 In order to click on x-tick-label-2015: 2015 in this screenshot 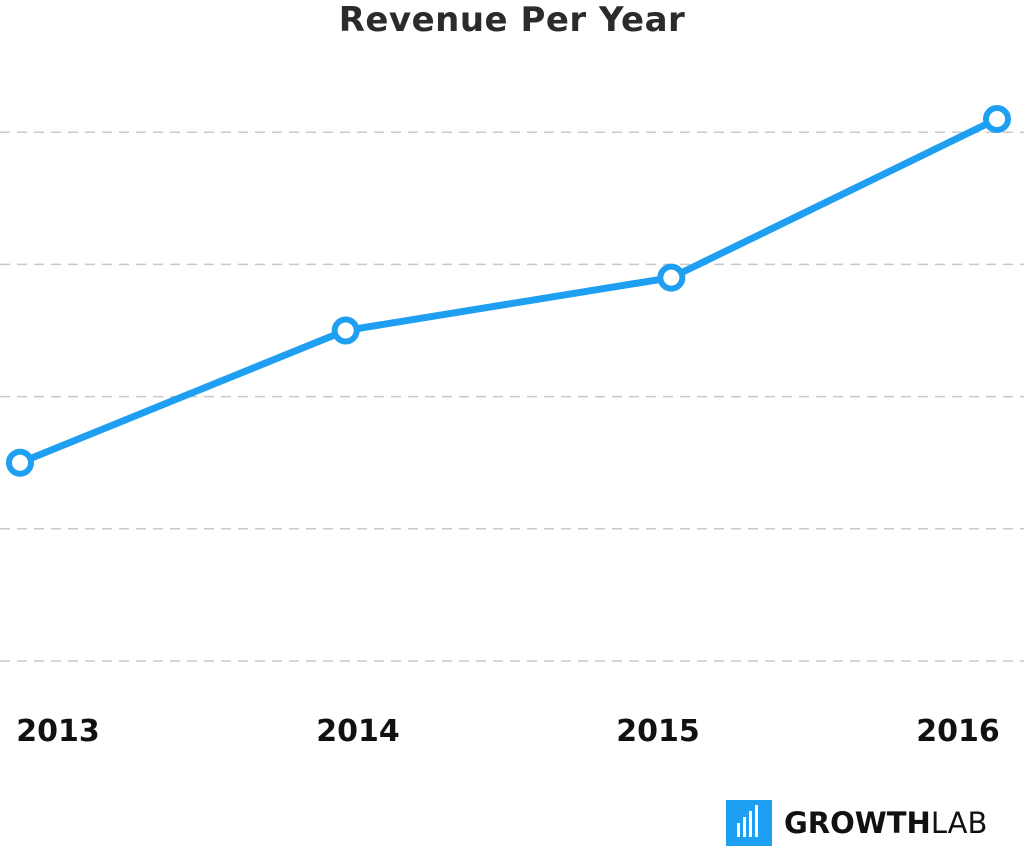, I will do `click(658, 731)`.